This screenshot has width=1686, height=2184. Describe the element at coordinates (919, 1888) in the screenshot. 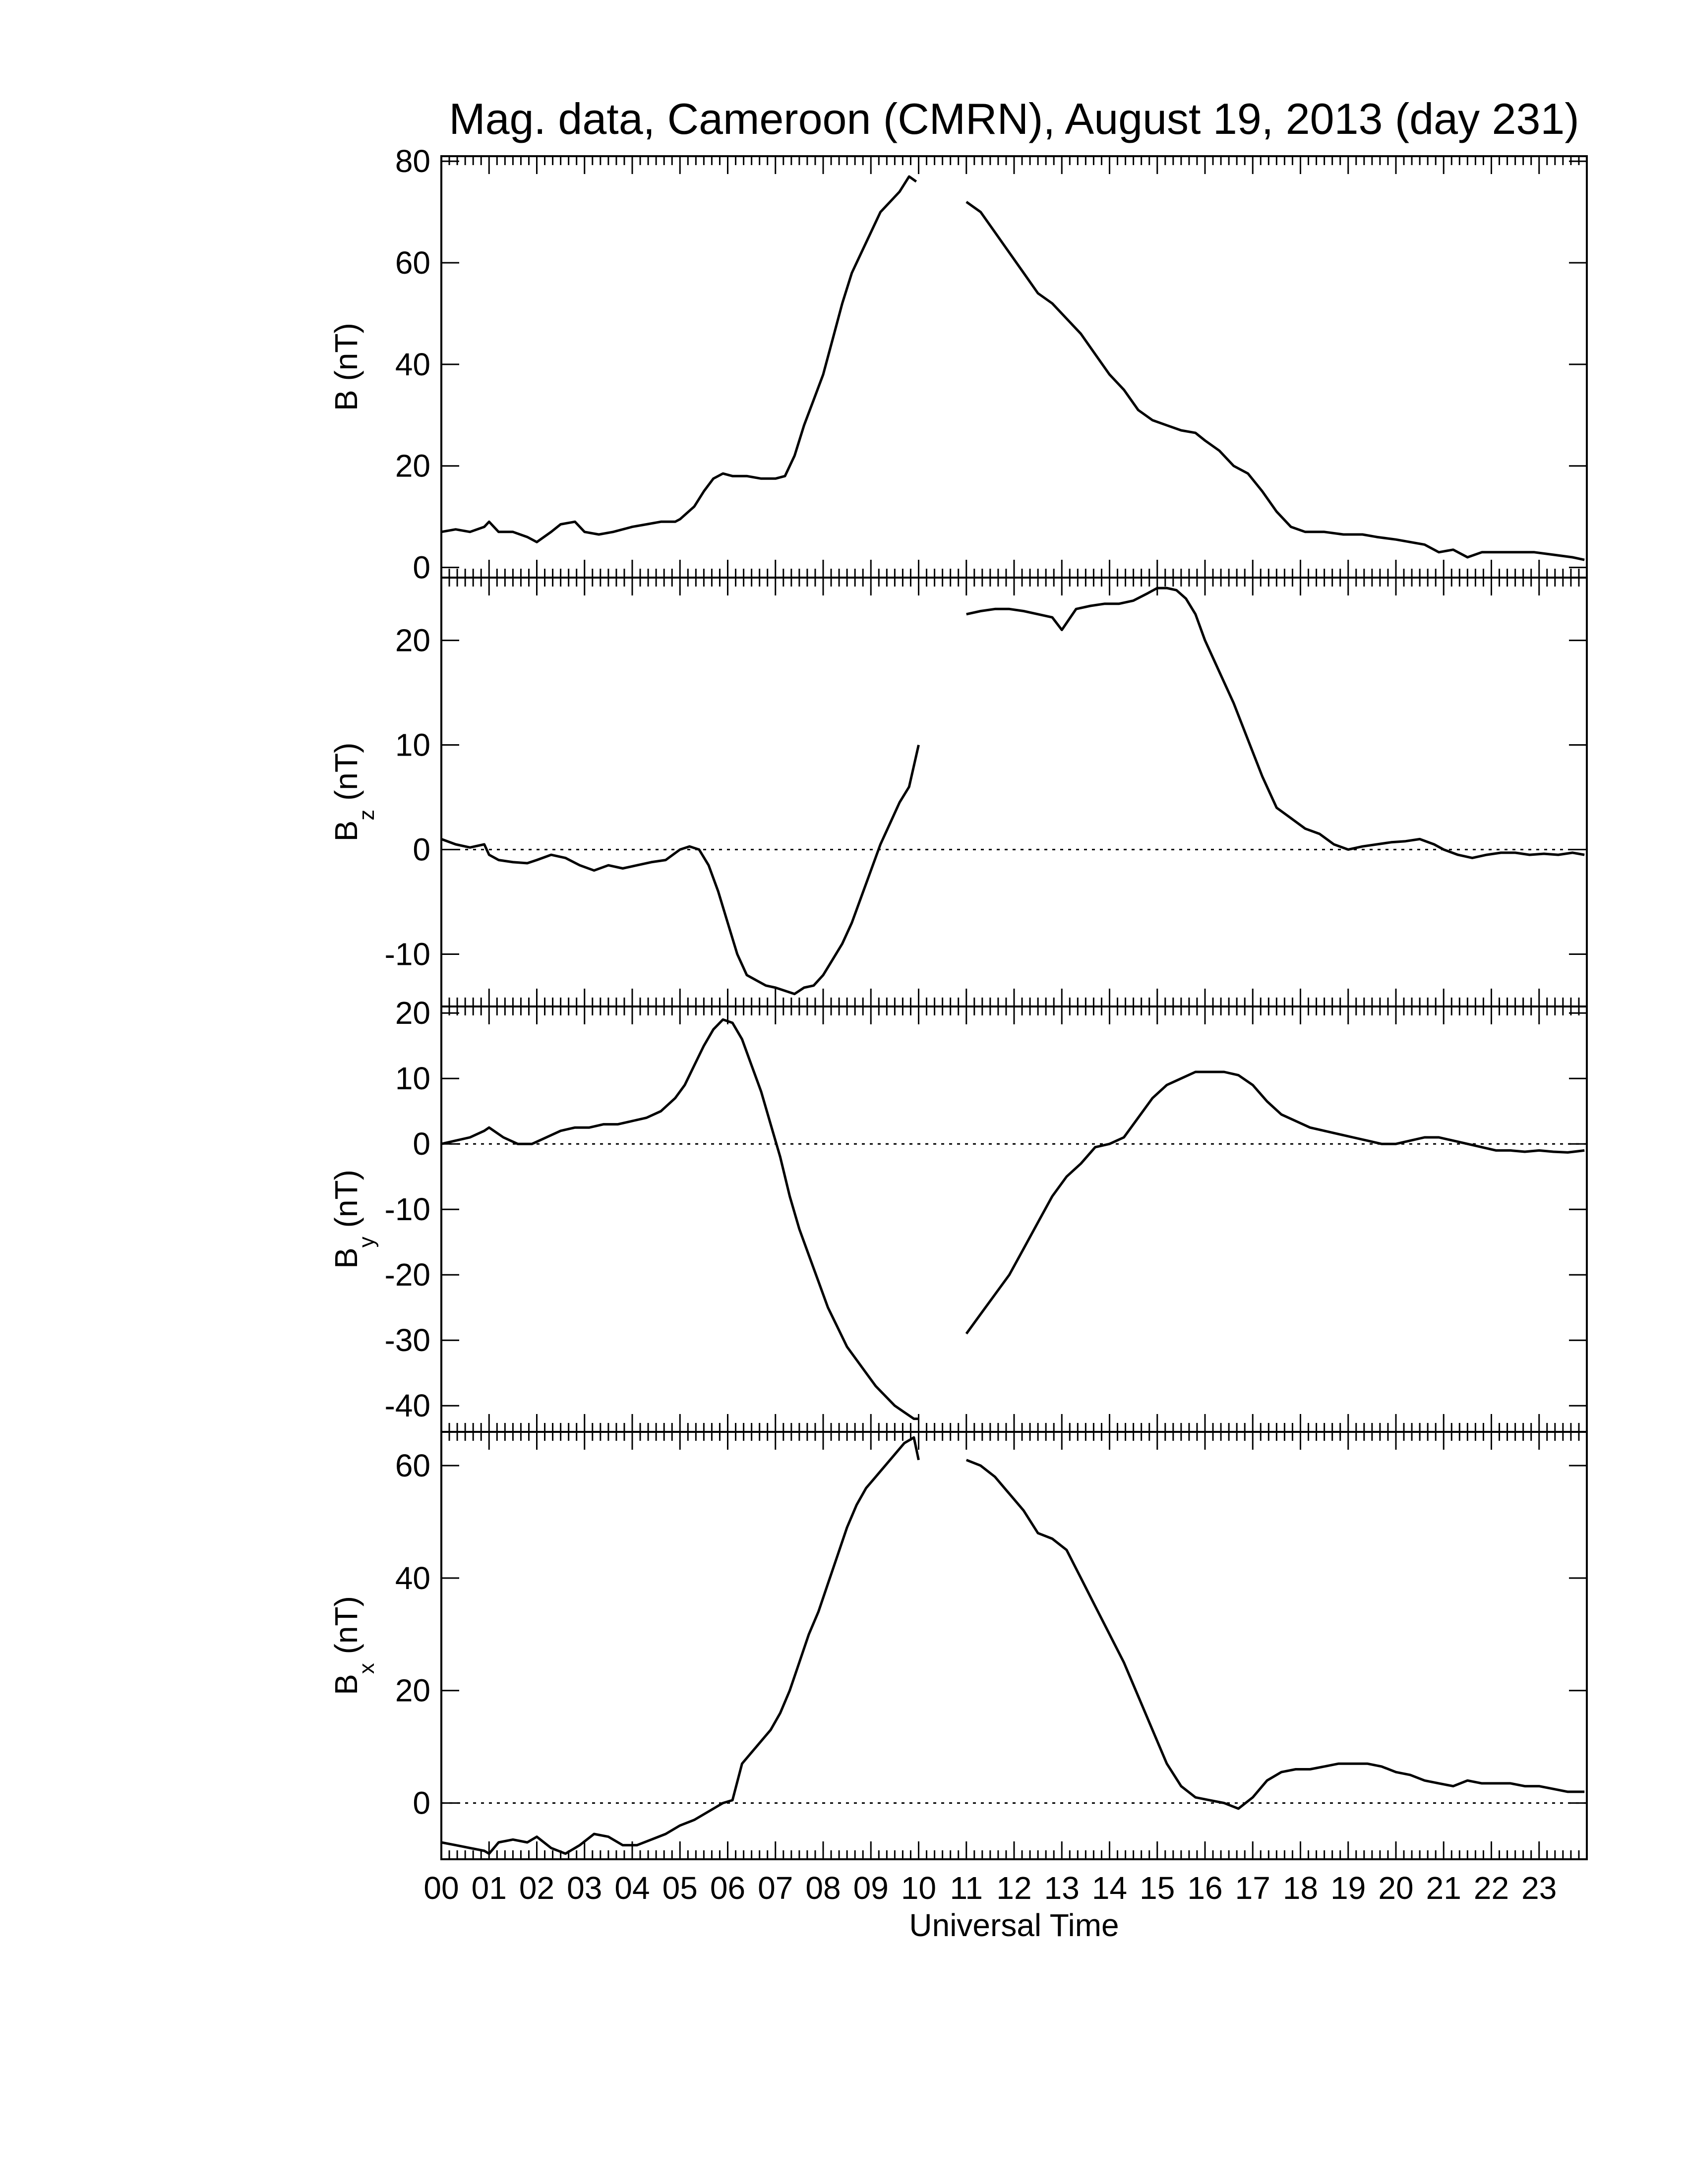

I see `x-tick-label: 10` at that location.